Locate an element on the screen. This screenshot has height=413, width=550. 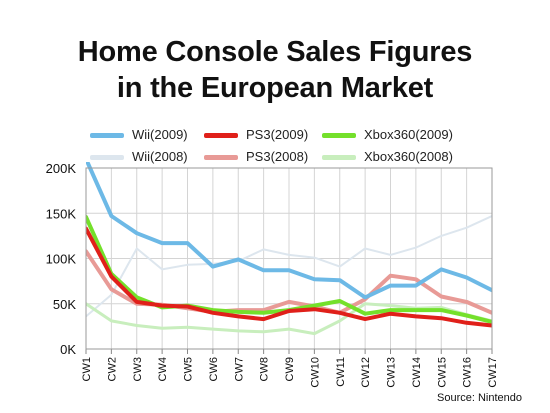
legend-label-wii-2008: Wii(2008) is located at coordinates (160, 156).